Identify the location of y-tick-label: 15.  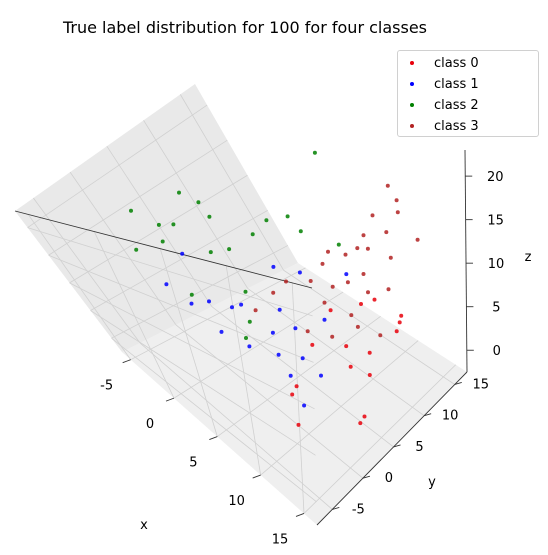
(480, 384).